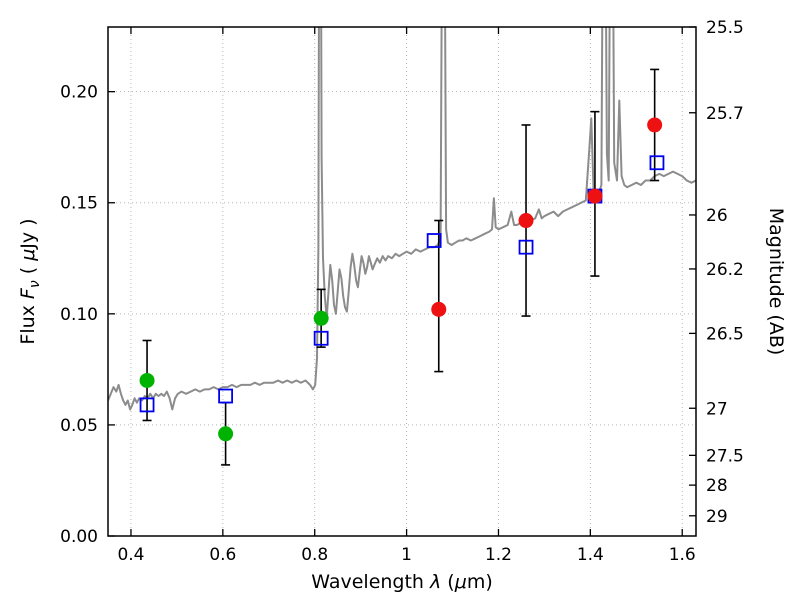 This screenshot has height=600, width=800. What do you see at coordinates (30, 281) in the screenshot?
I see `y-axis-label: Flux Fν ( μJy )` at bounding box center [30, 281].